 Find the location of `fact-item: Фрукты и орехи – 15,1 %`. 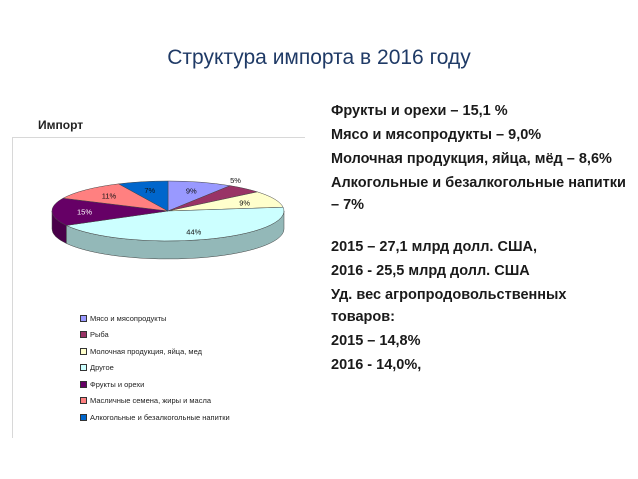

fact-item: Фрукты и орехи – 15,1 % is located at coordinates (419, 111).